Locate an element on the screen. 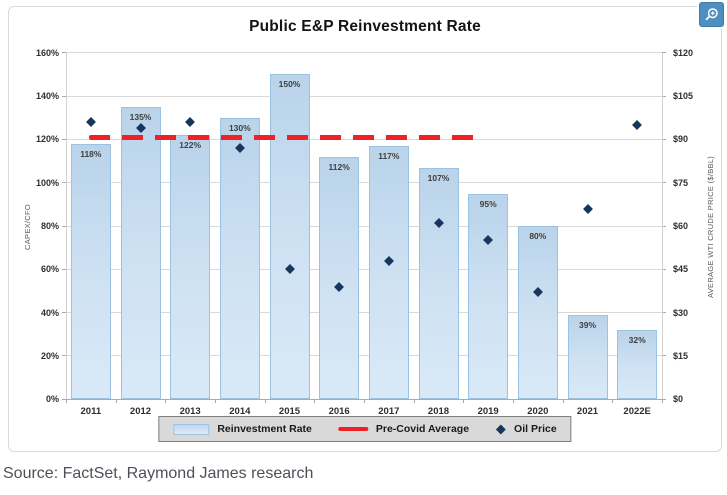 The image size is (727, 495). y-axis-label-right: $105 is located at coordinates (683, 96).